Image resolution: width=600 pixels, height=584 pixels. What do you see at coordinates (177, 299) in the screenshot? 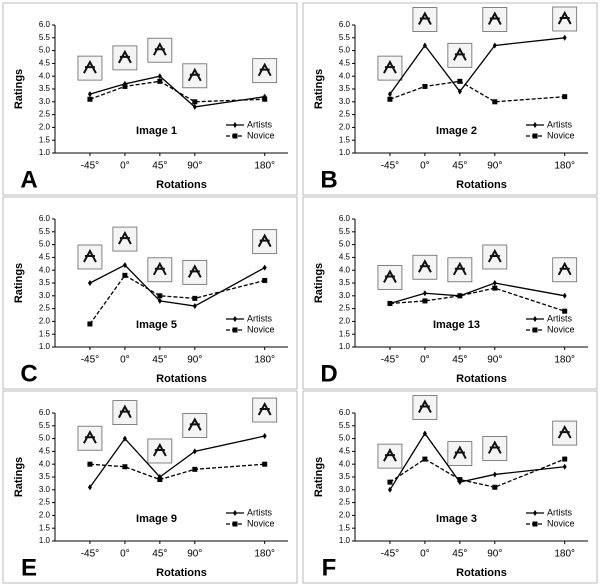
I see `series-line` at bounding box center [177, 299].